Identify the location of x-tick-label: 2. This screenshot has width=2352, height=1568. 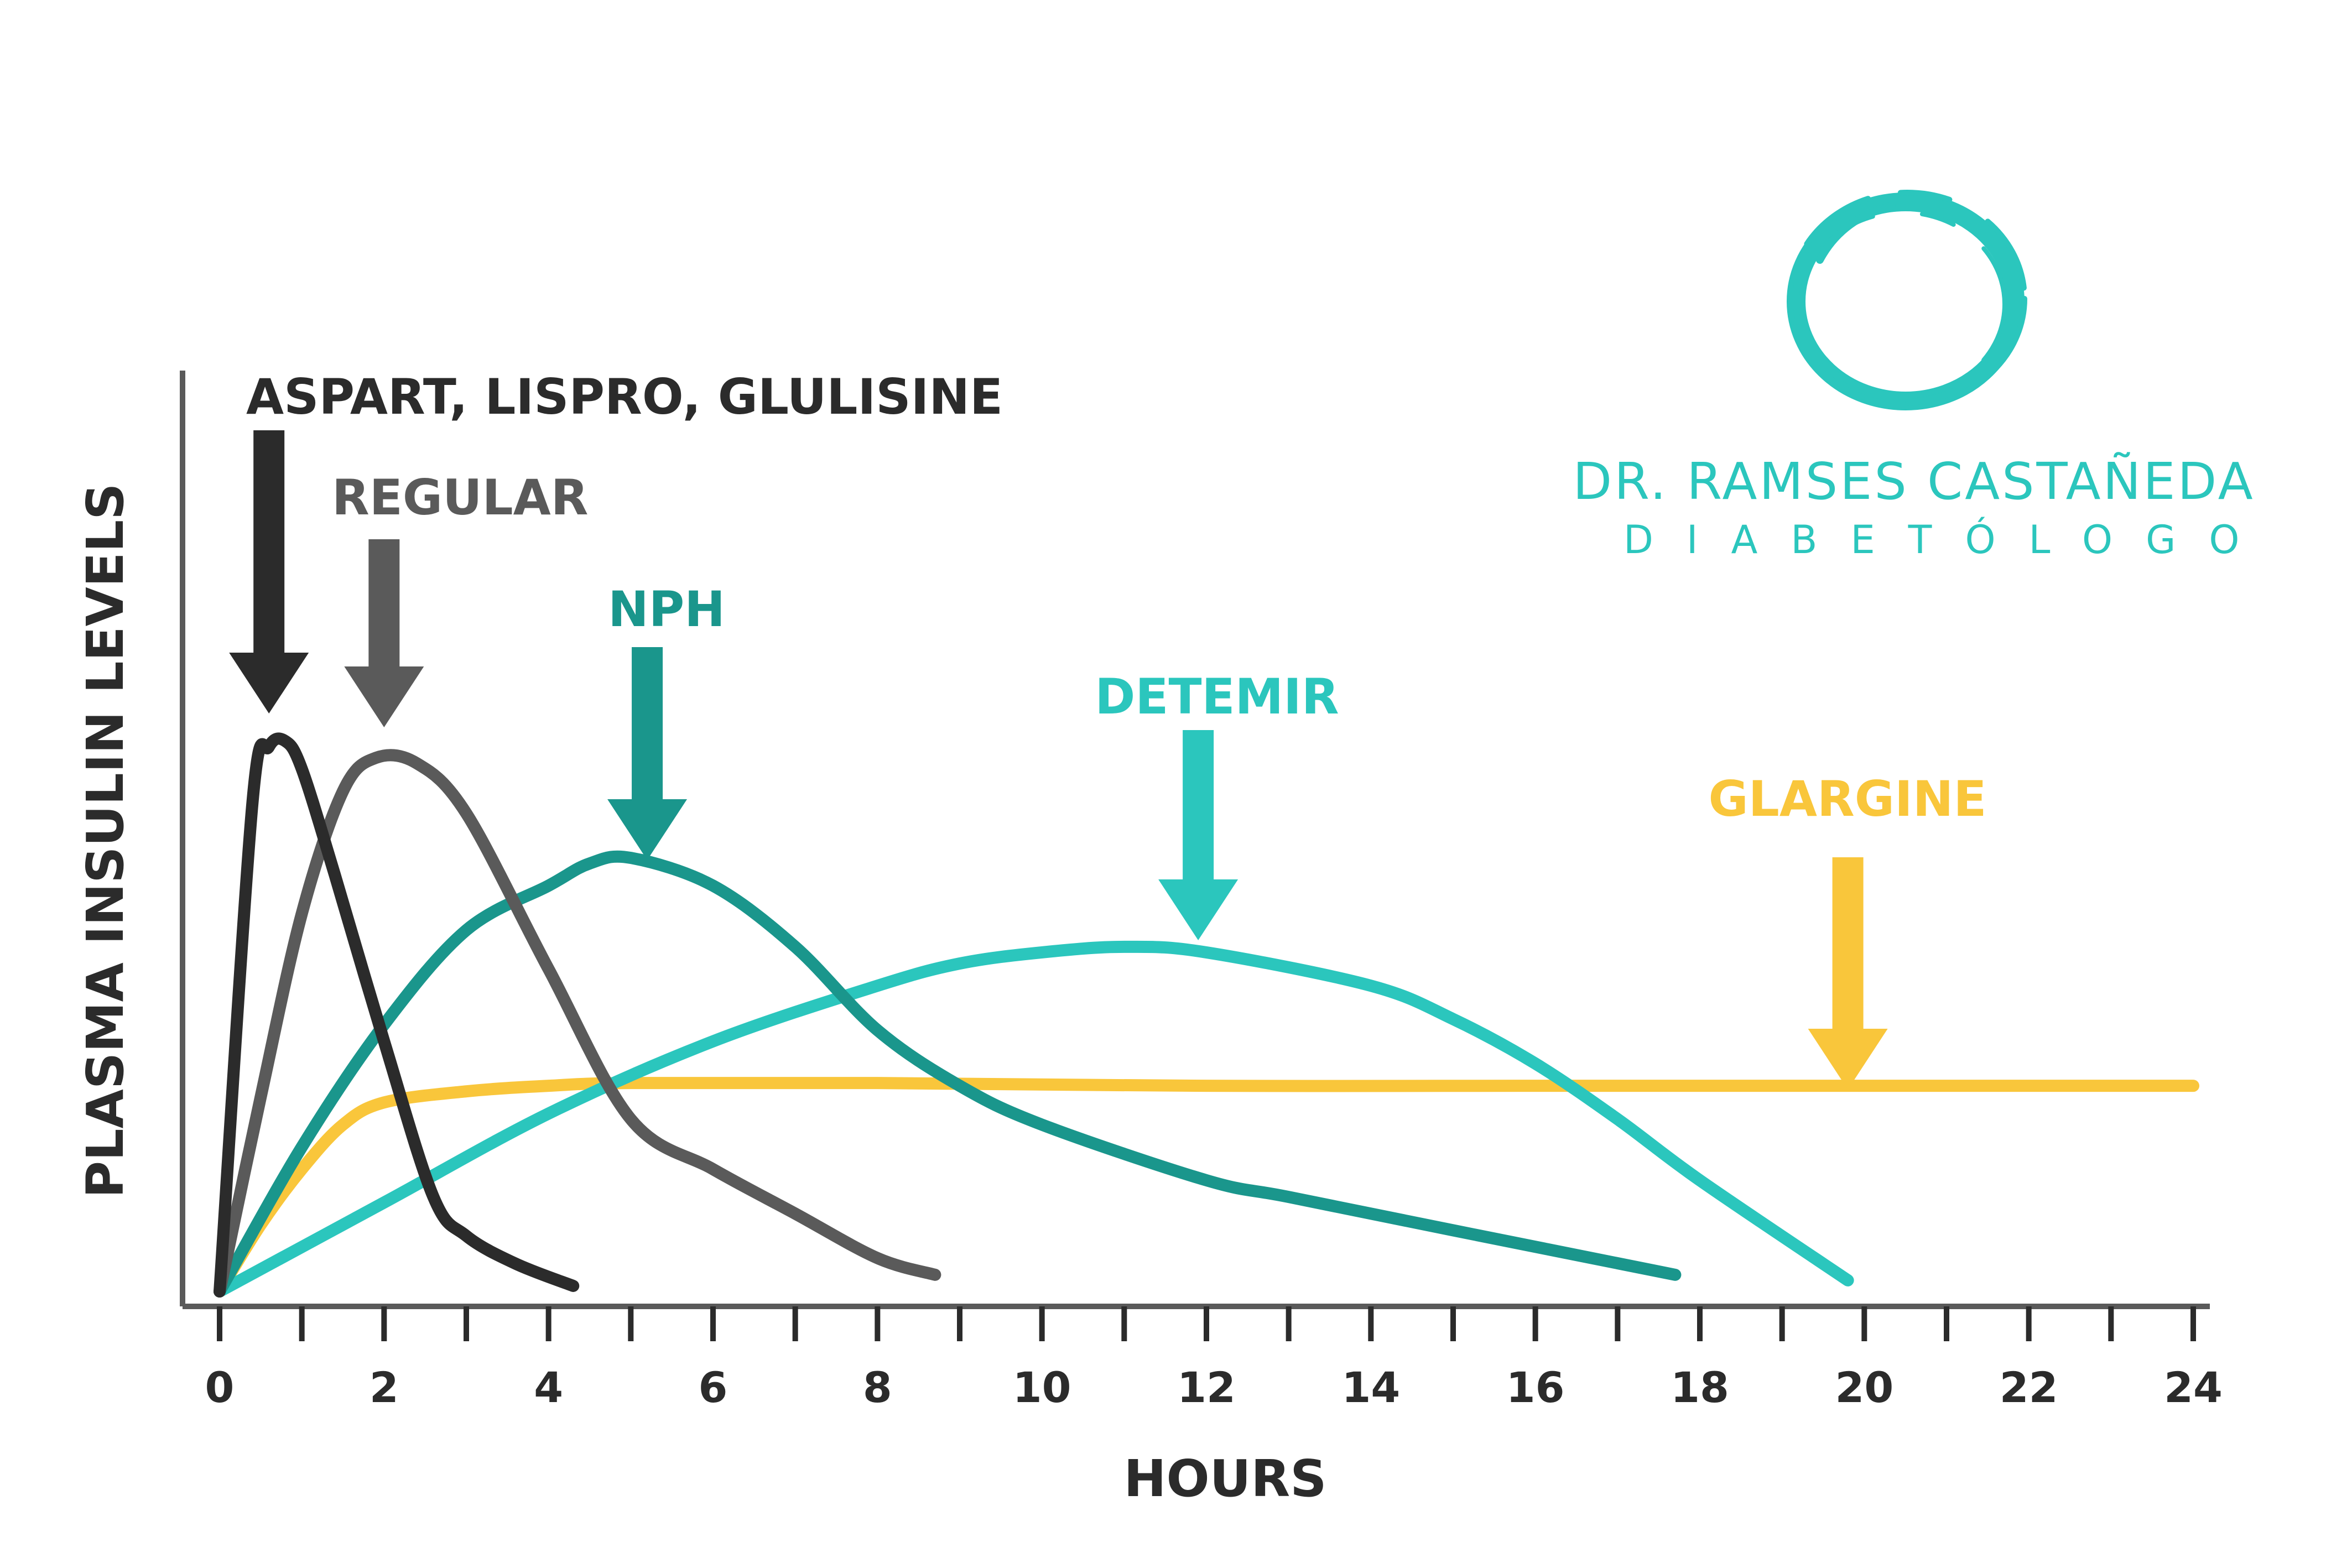
(384, 1387).